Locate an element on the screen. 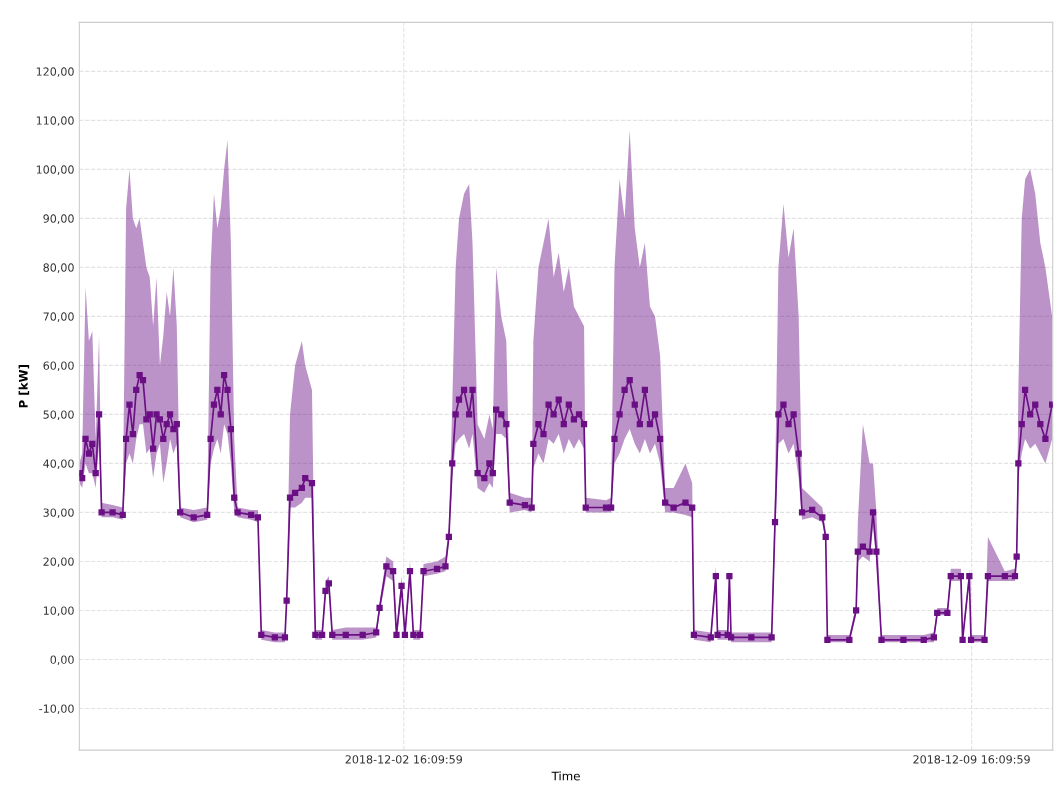  y-tick-label: 0,00 is located at coordinates (62, 660).